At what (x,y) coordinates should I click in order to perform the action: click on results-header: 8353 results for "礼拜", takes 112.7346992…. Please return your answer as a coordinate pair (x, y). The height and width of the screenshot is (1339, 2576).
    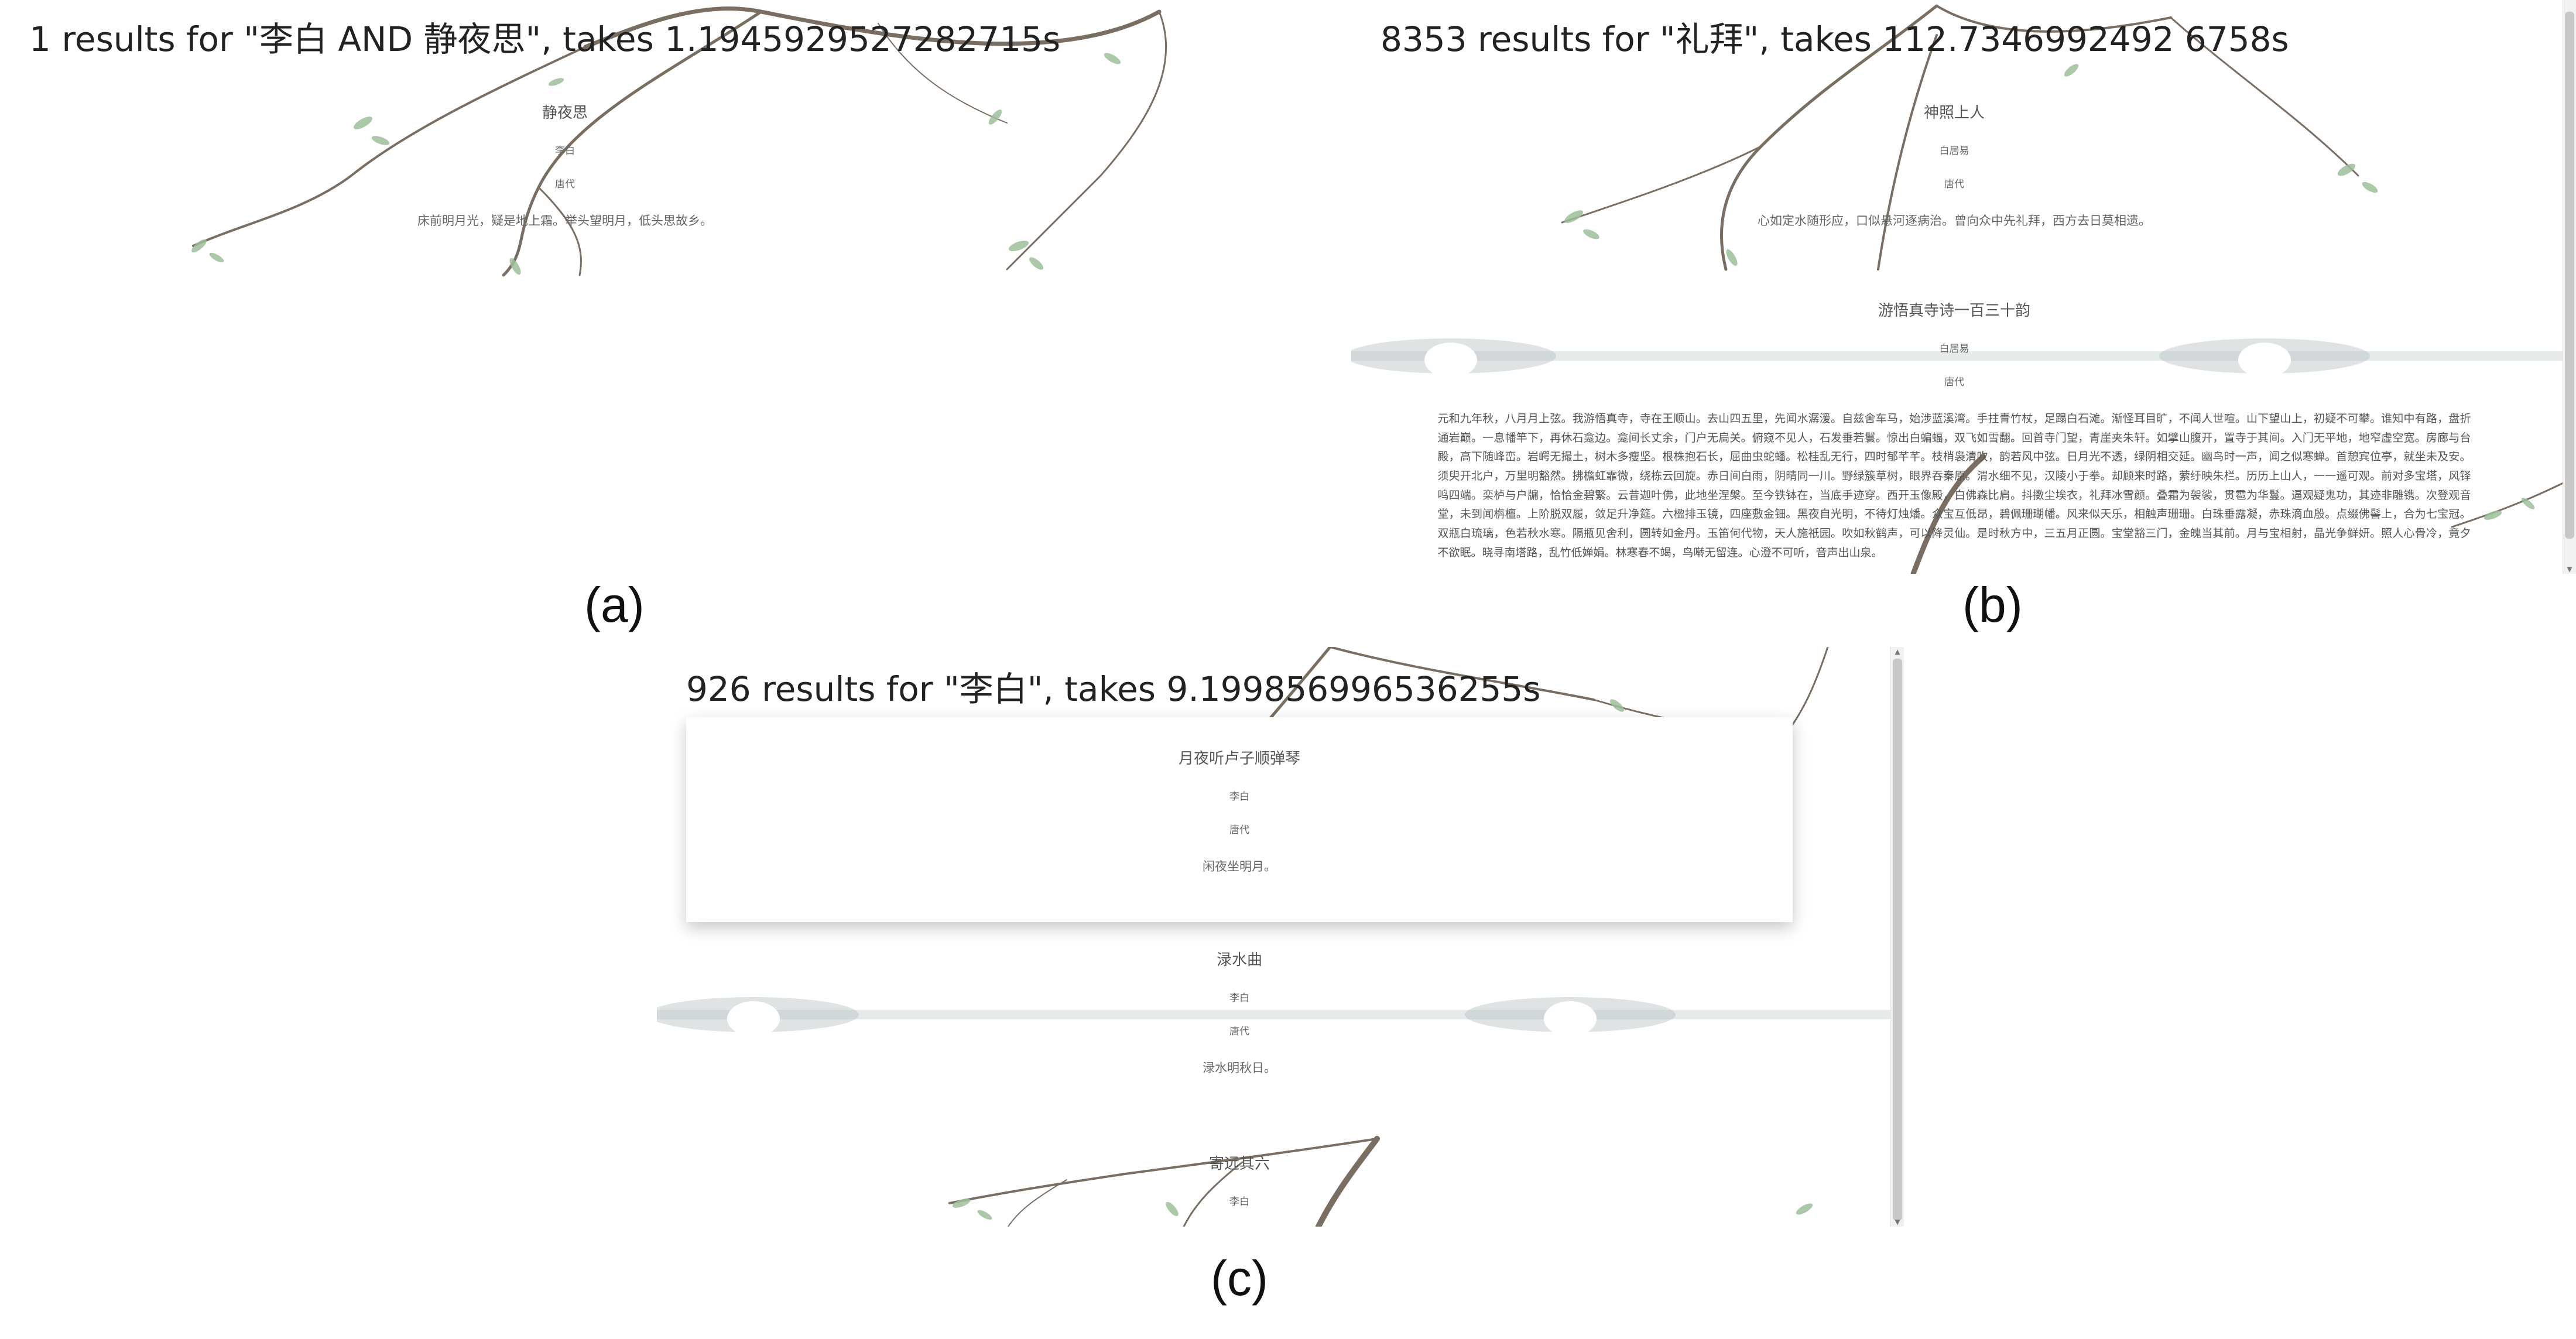
    Looking at the image, I should click on (1835, 39).